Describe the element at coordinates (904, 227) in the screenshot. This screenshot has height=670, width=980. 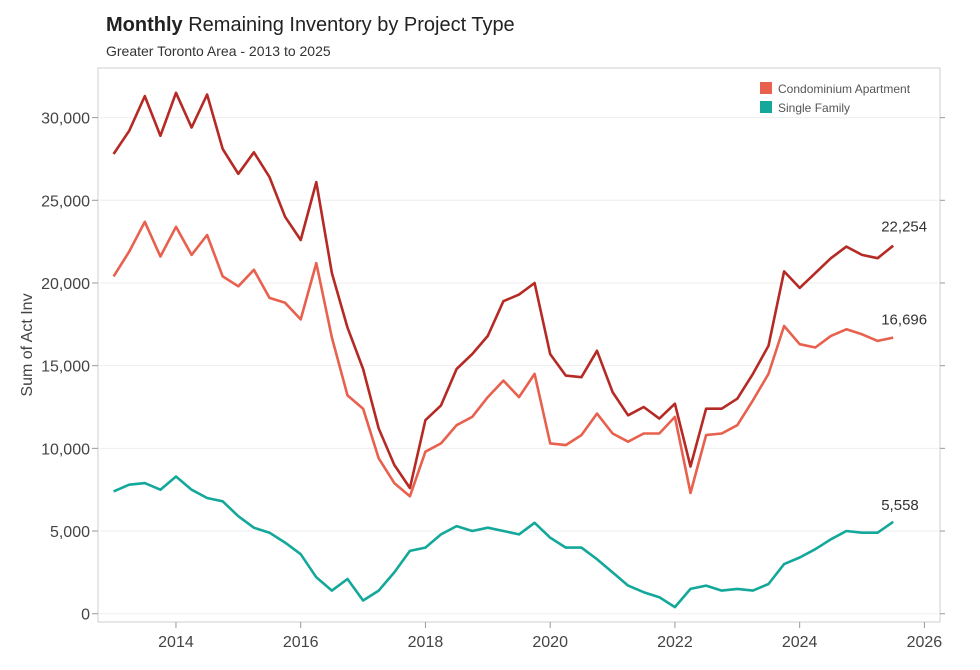
I see `end-label-total: 22,254` at that location.